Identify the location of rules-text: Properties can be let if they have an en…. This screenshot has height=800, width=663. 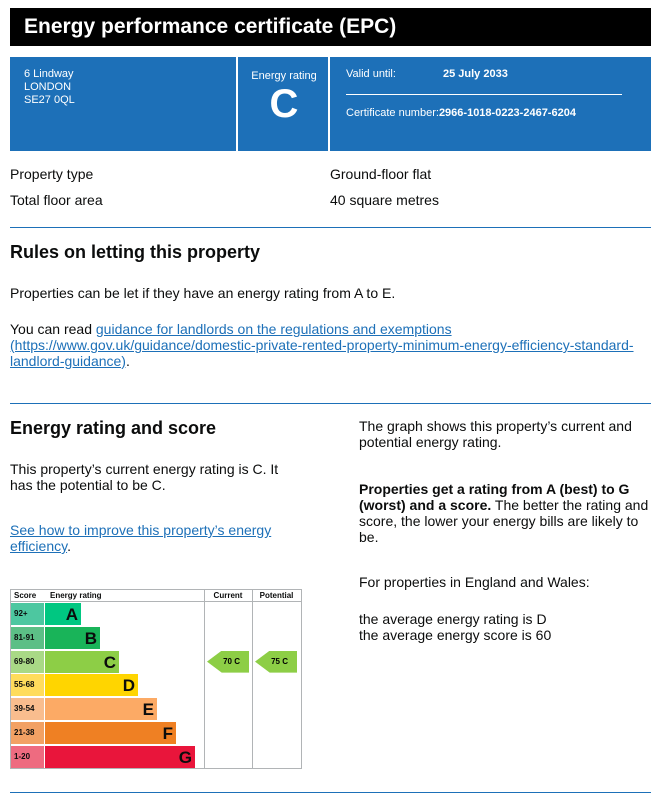
(203, 293).